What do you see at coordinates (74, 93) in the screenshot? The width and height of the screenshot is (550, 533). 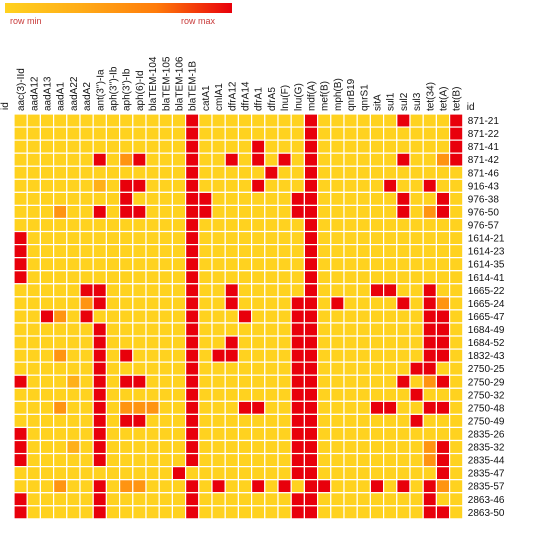 I see `column-label: aadA22` at bounding box center [74, 93].